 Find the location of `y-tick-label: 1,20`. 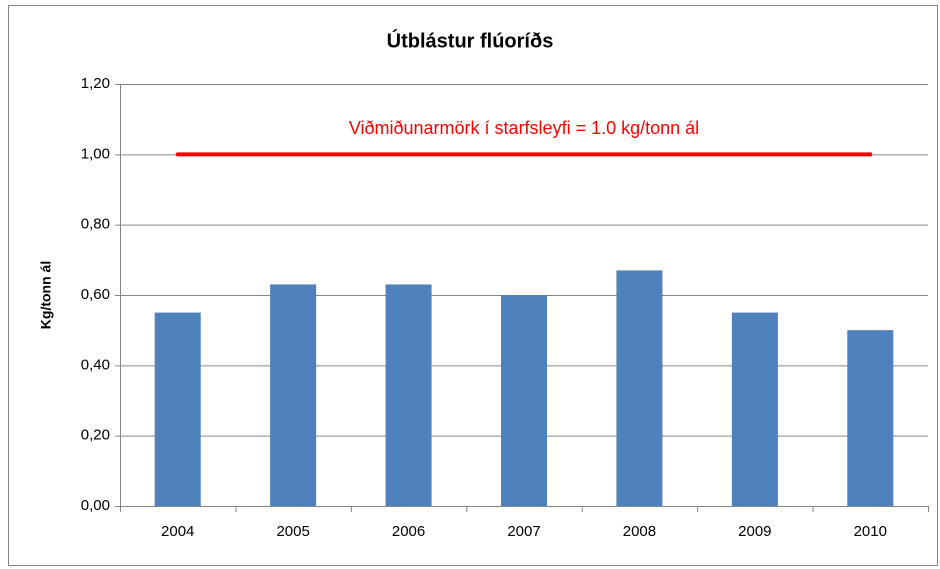

y-tick-label: 1,20 is located at coordinates (95, 83).